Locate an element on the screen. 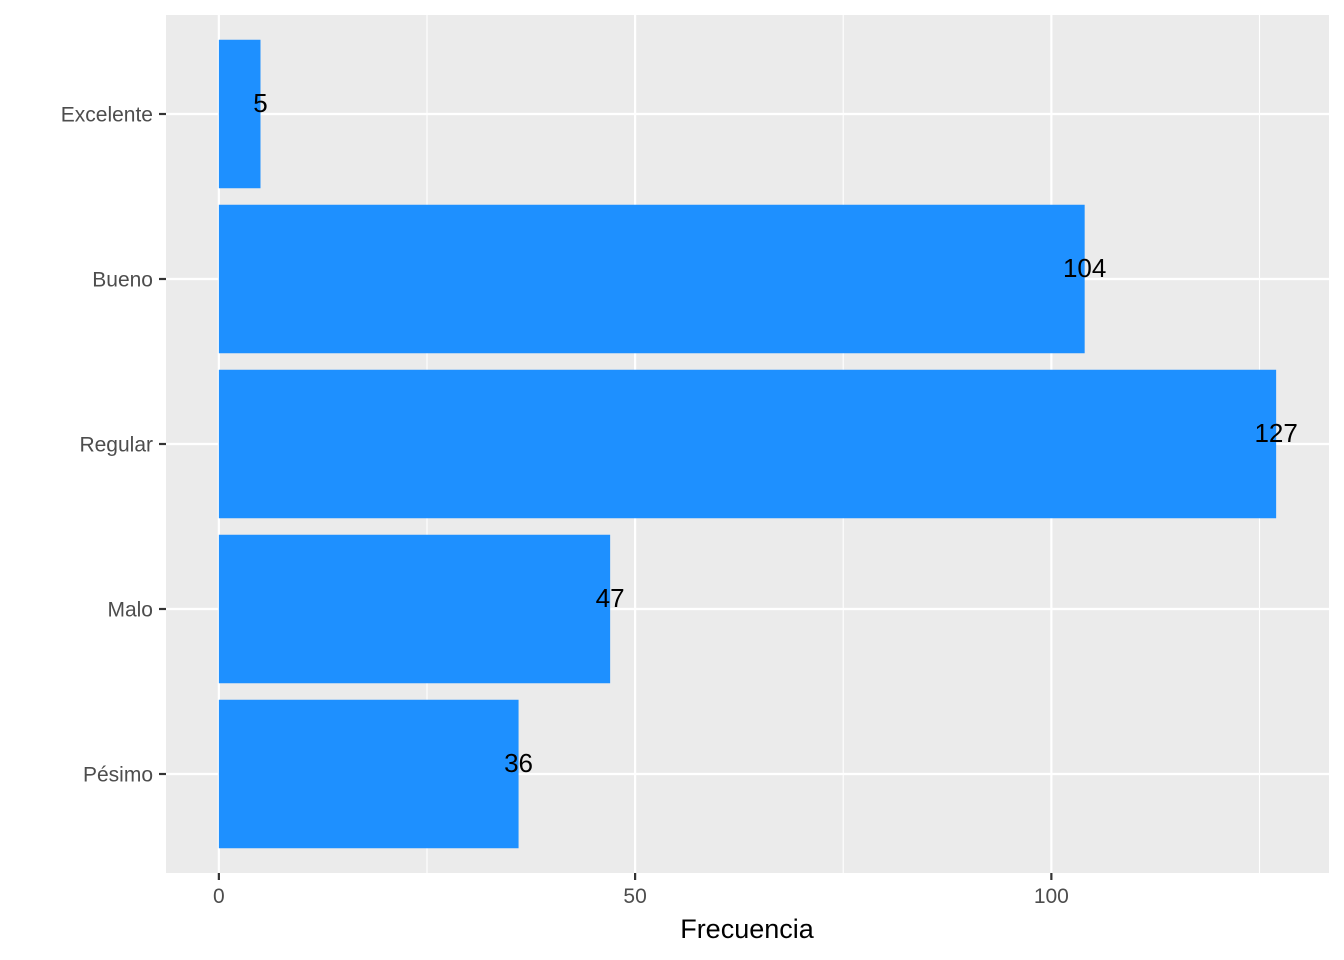  x-axis: 0 50 100 is located at coordinates (641, 890).